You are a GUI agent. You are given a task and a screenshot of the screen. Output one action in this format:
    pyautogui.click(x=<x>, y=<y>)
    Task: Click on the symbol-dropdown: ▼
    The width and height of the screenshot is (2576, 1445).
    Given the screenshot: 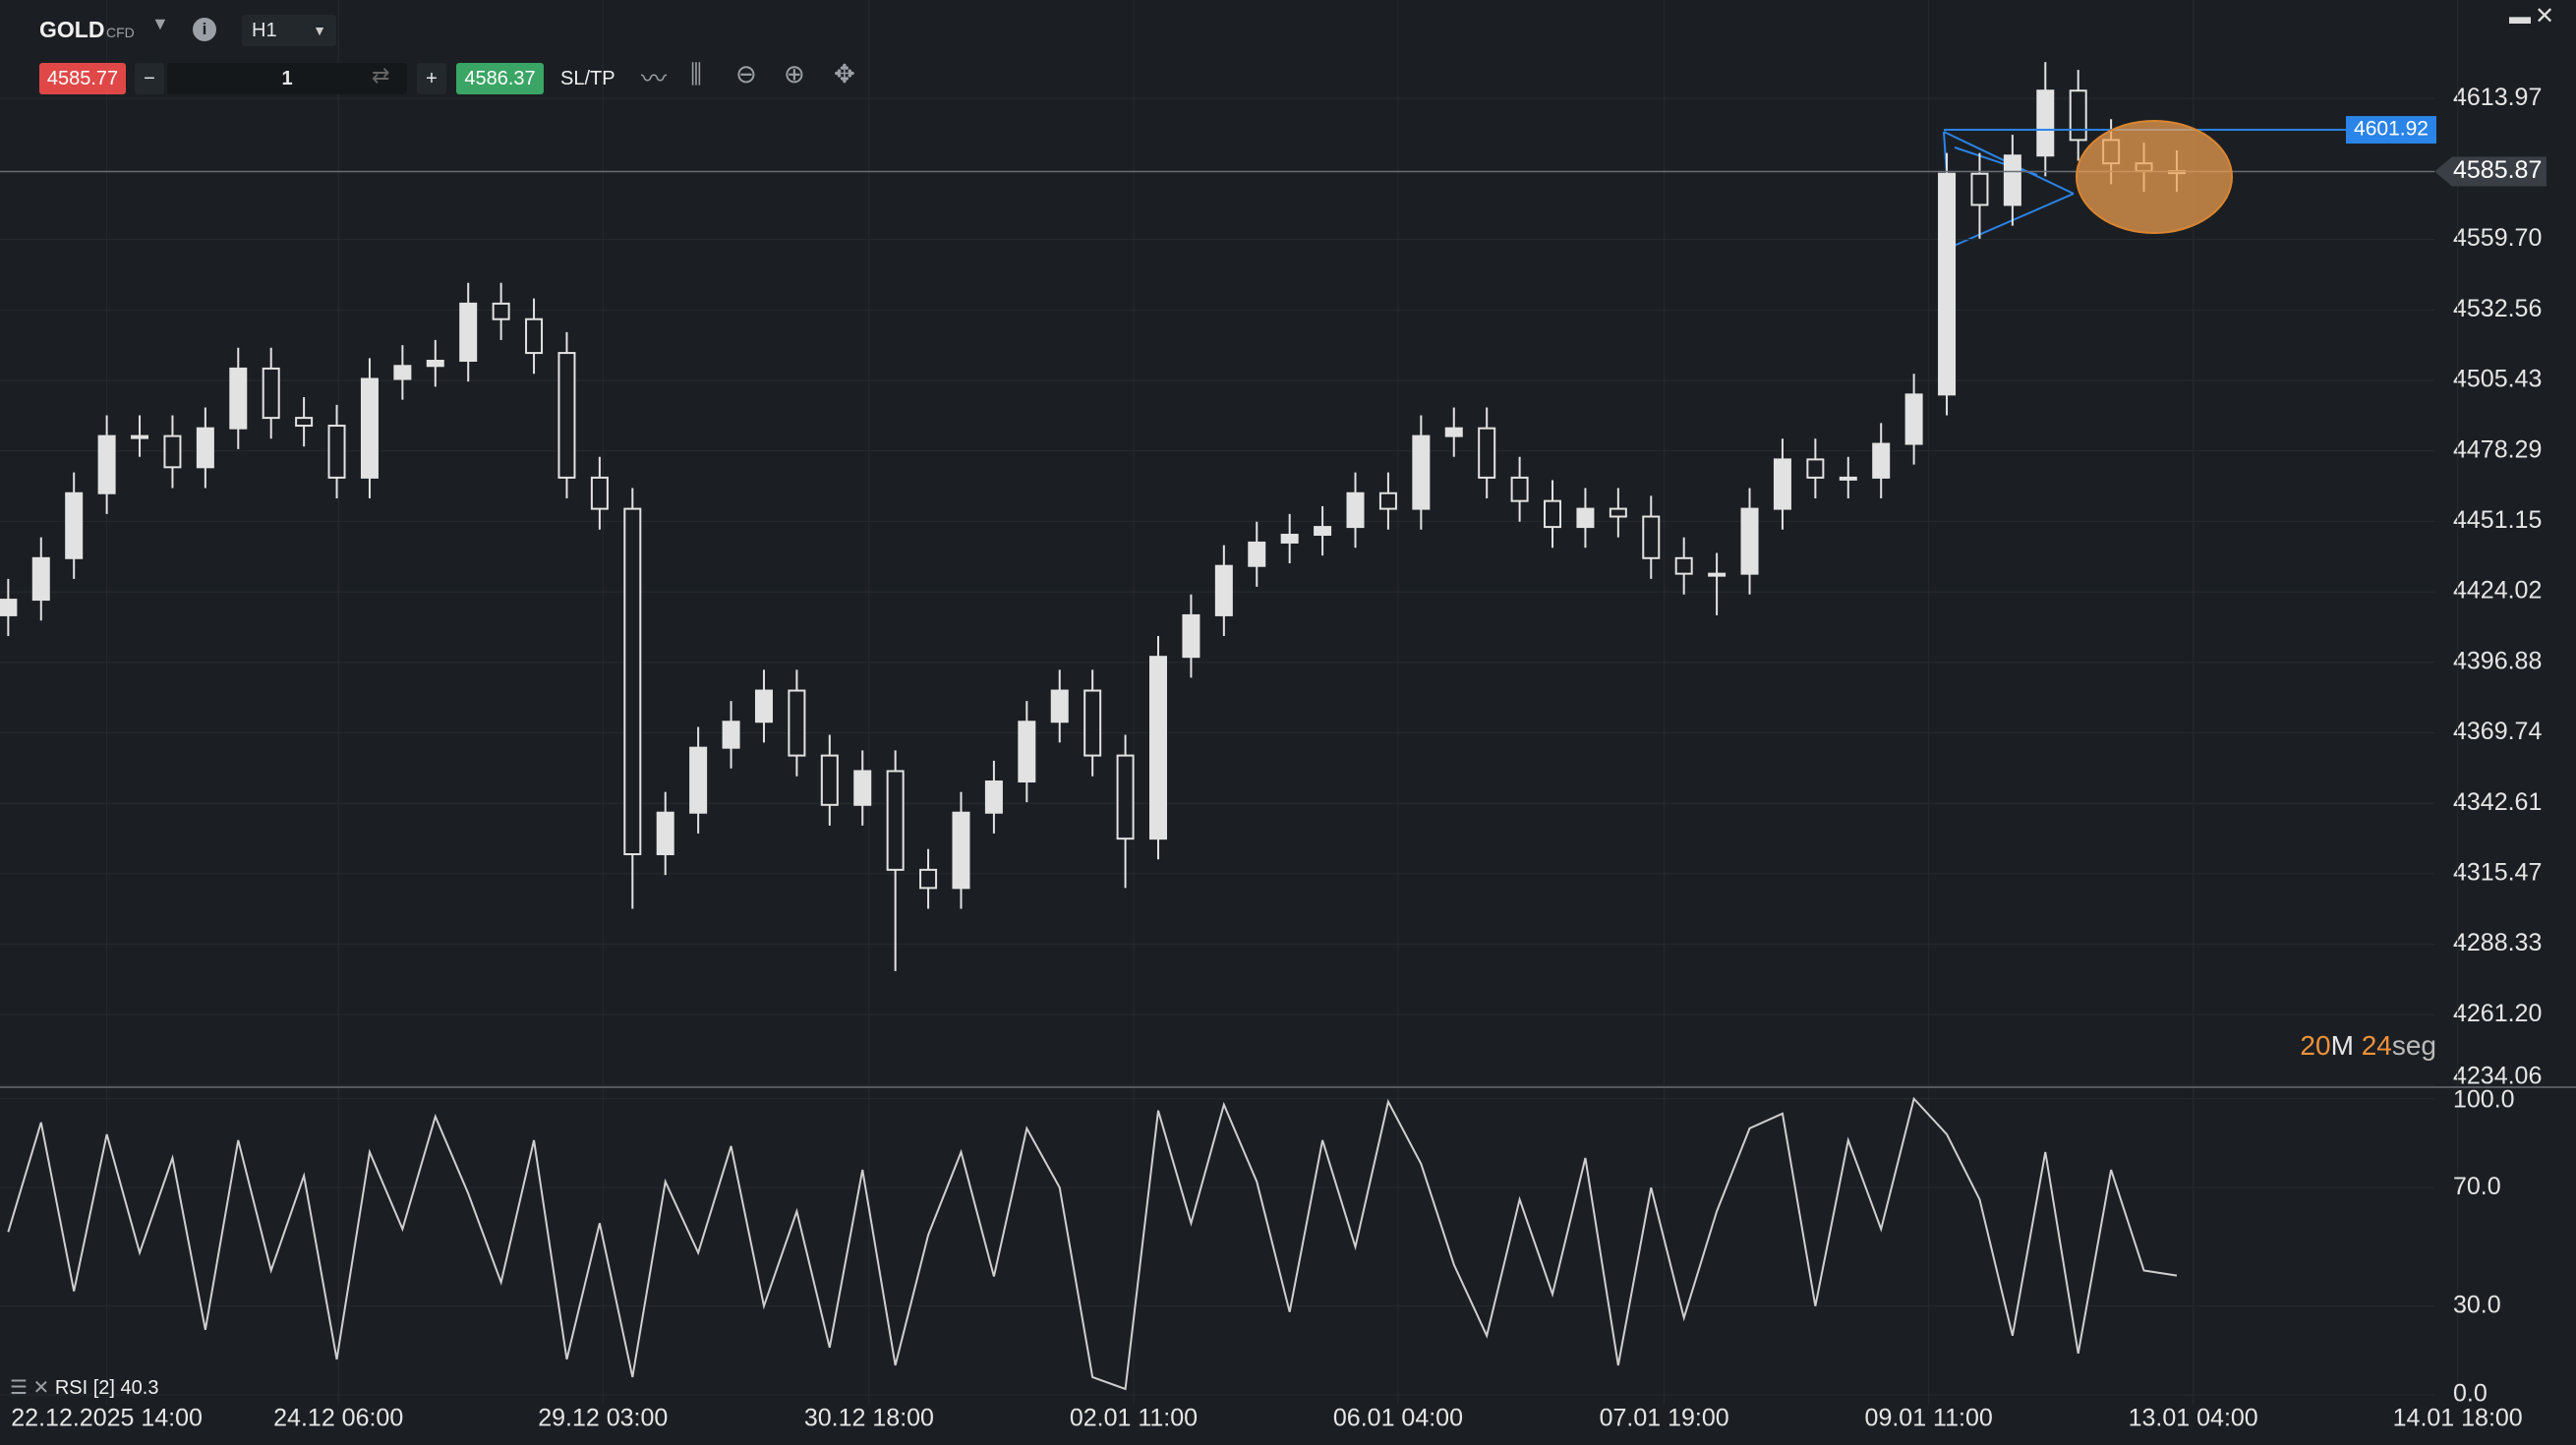 What is the action you would take?
    pyautogui.click(x=160, y=23)
    